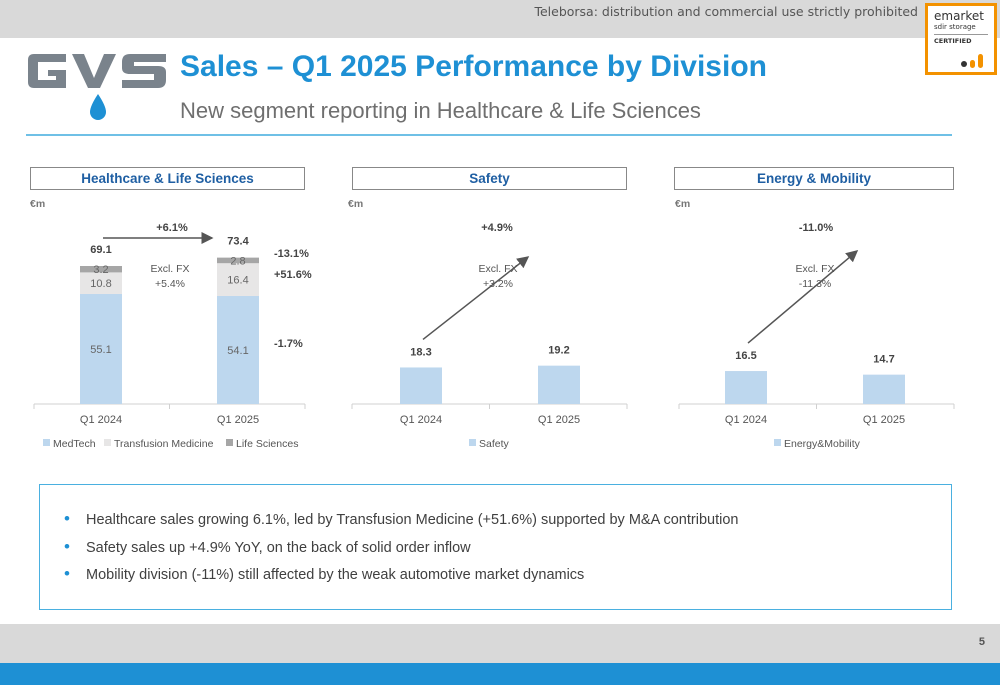 The width and height of the screenshot is (1000, 685). What do you see at coordinates (238, 242) in the screenshot?
I see `chart-1-total-label-2: 73.4` at bounding box center [238, 242].